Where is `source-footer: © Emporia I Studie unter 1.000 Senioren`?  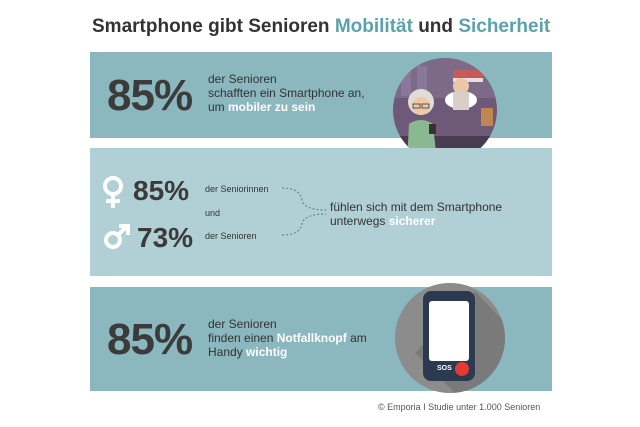 source-footer: © Emporia I Studie unter 1.000 Senioren is located at coordinates (459, 407).